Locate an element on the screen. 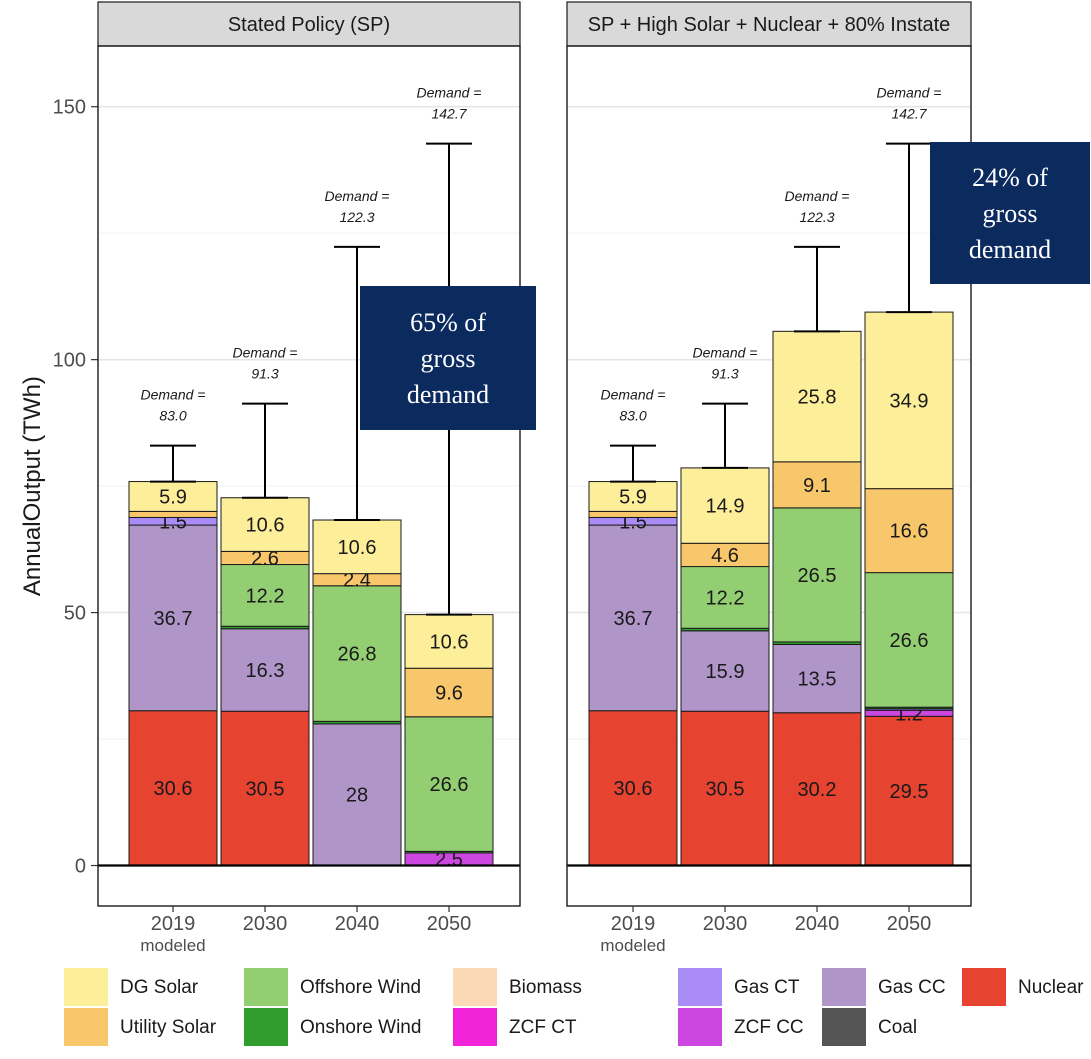 This screenshot has height=1059, width=1091. legend-label-gas-cc: Gas CC is located at coordinates (912, 987).